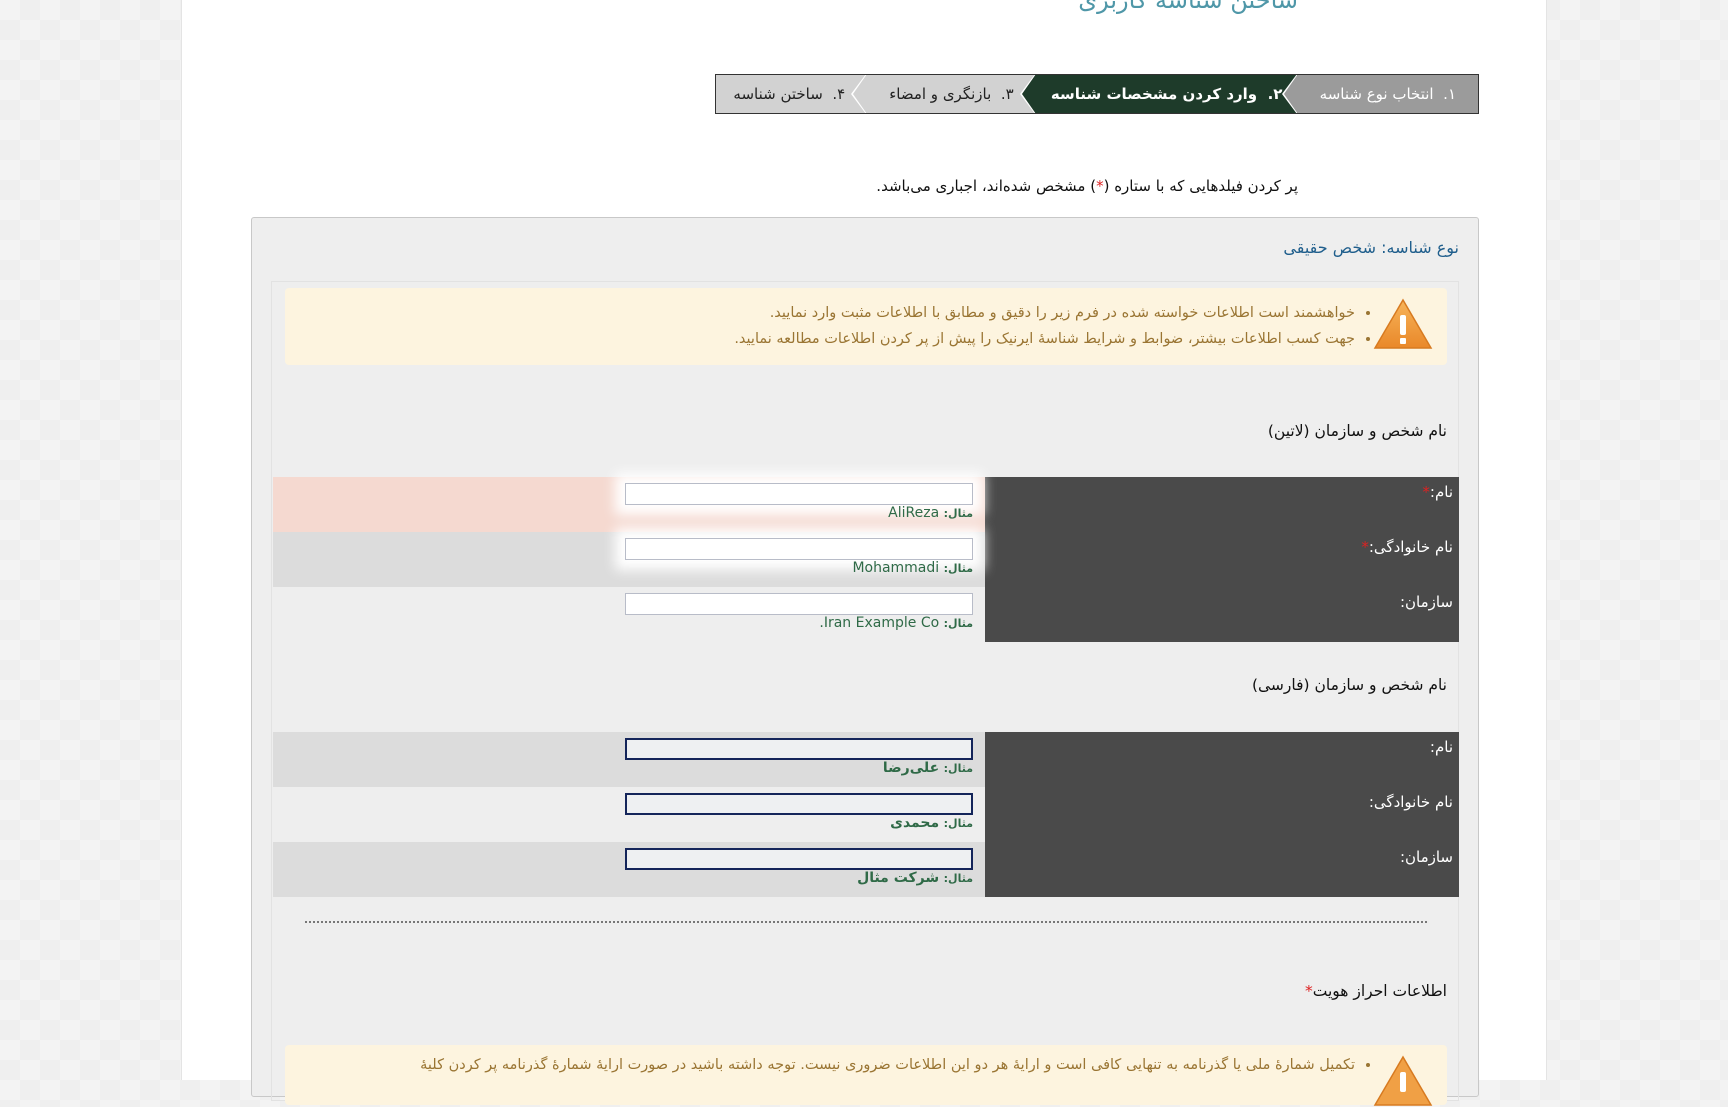 This screenshot has width=1728, height=1107. I want to click on field-cell: مثال: محمدی, so click(629, 814).